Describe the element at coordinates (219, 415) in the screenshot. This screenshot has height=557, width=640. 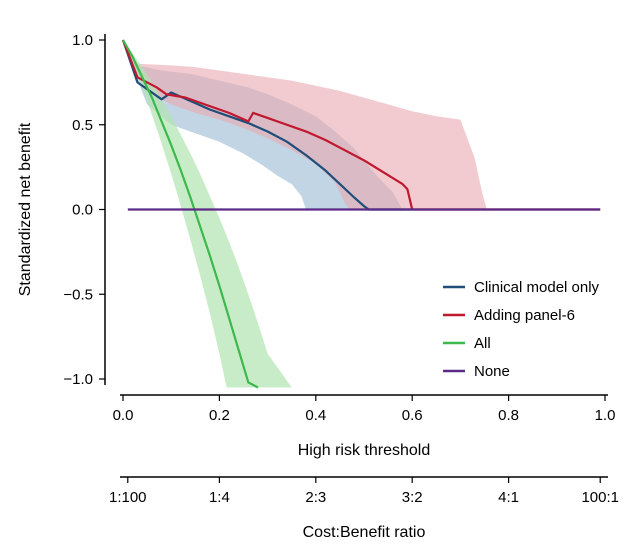
I see `x-tick-label: 0.2` at that location.